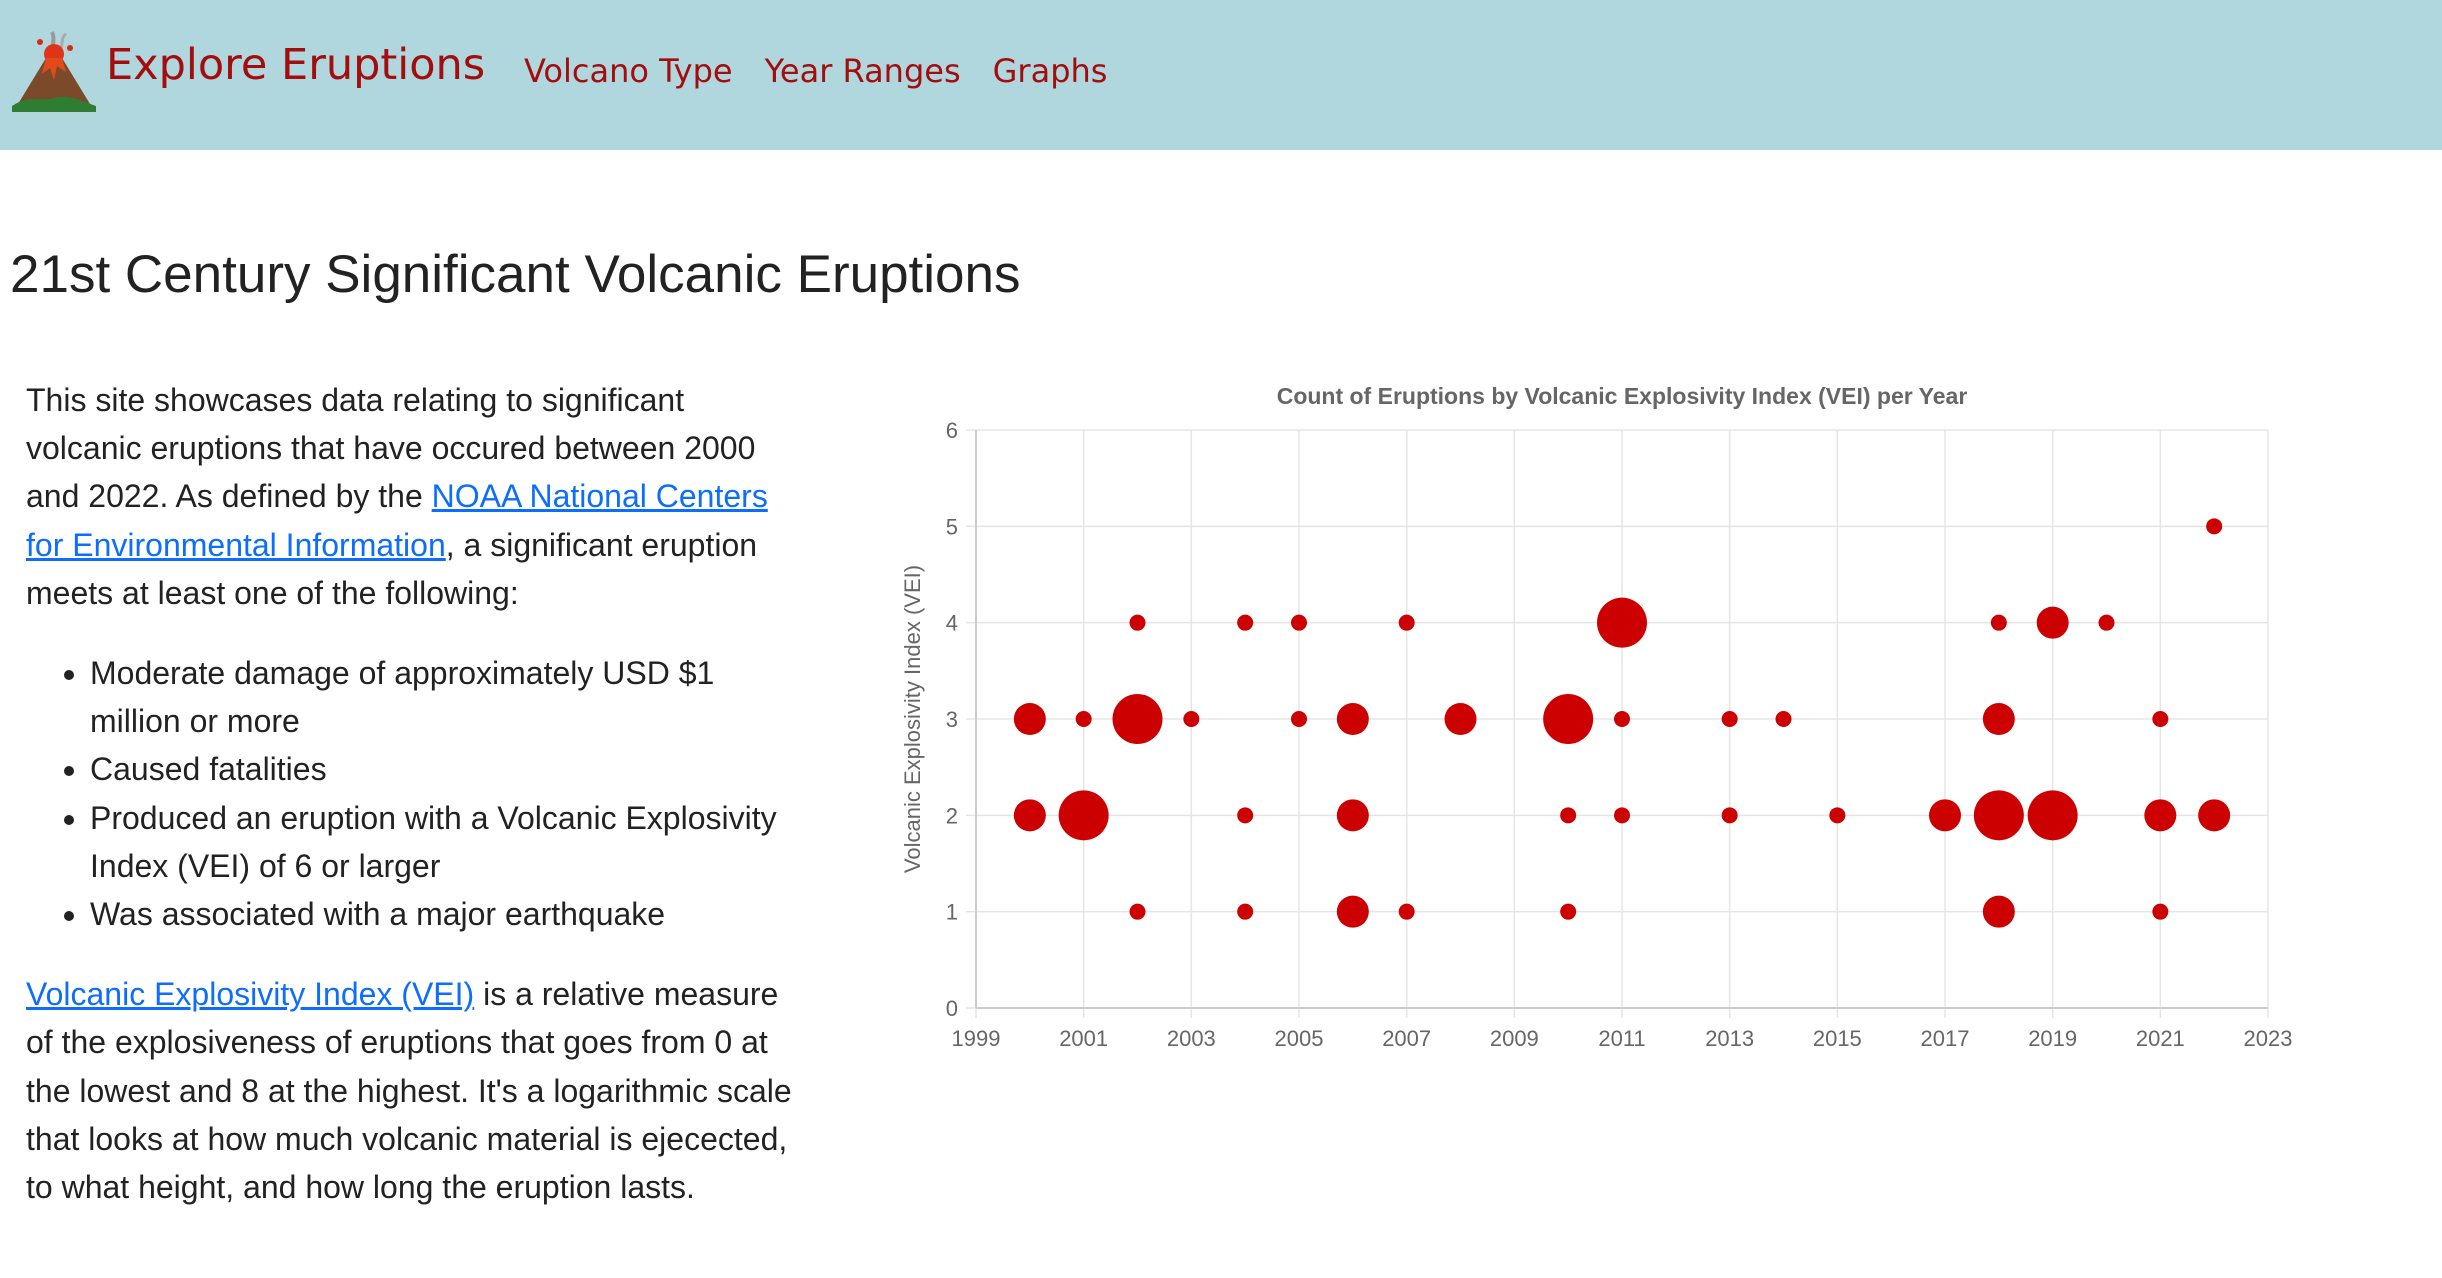 The width and height of the screenshot is (2442, 1278). I want to click on brand-link: Explore Eruptions, so click(296, 65).